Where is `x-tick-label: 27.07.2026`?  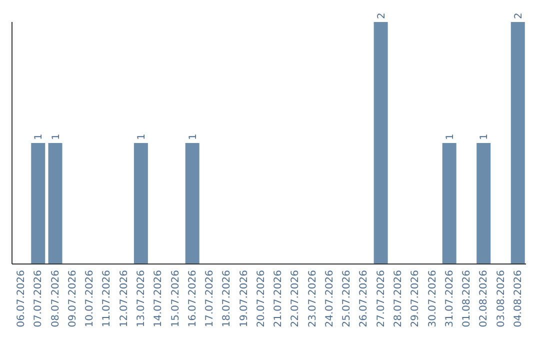
x-tick-label: 27.07.2026 is located at coordinates (381, 299).